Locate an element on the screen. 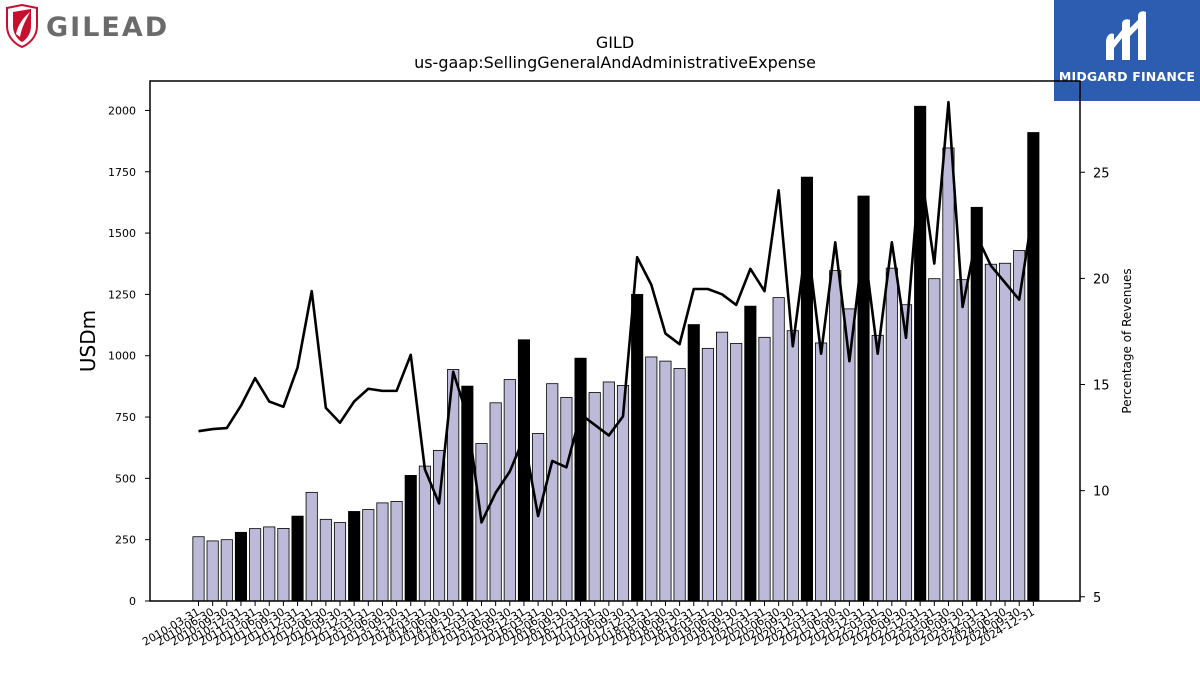  company-logo: GILEAD is located at coordinates (85, 27).